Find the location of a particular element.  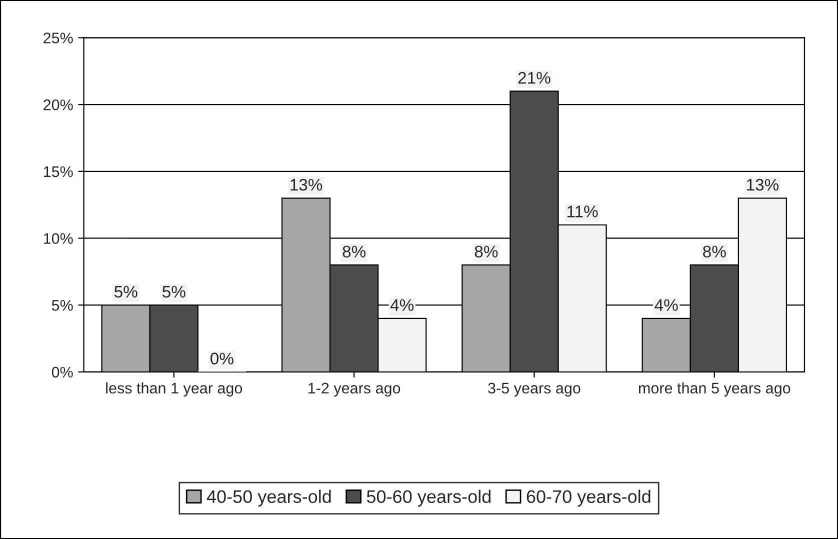

data-label: 11% is located at coordinates (582, 212).